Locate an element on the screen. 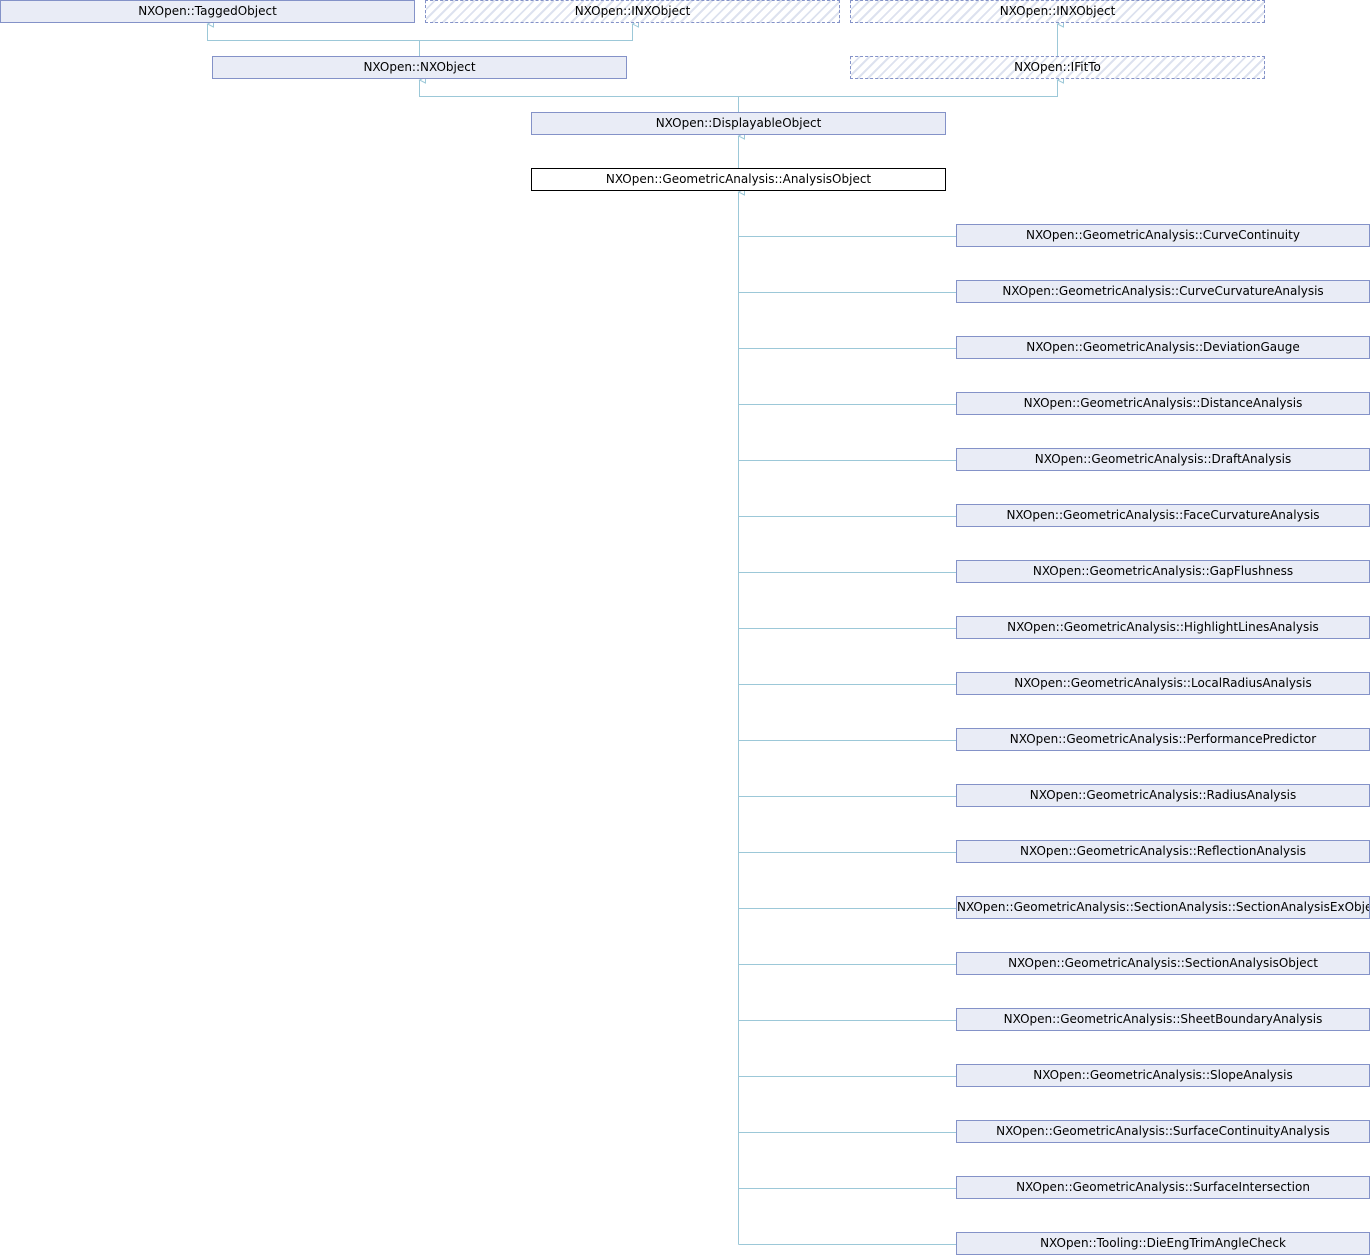  class-node-label: NXOpen::GeometricAnalysis::GapFlushness is located at coordinates (1163, 571).